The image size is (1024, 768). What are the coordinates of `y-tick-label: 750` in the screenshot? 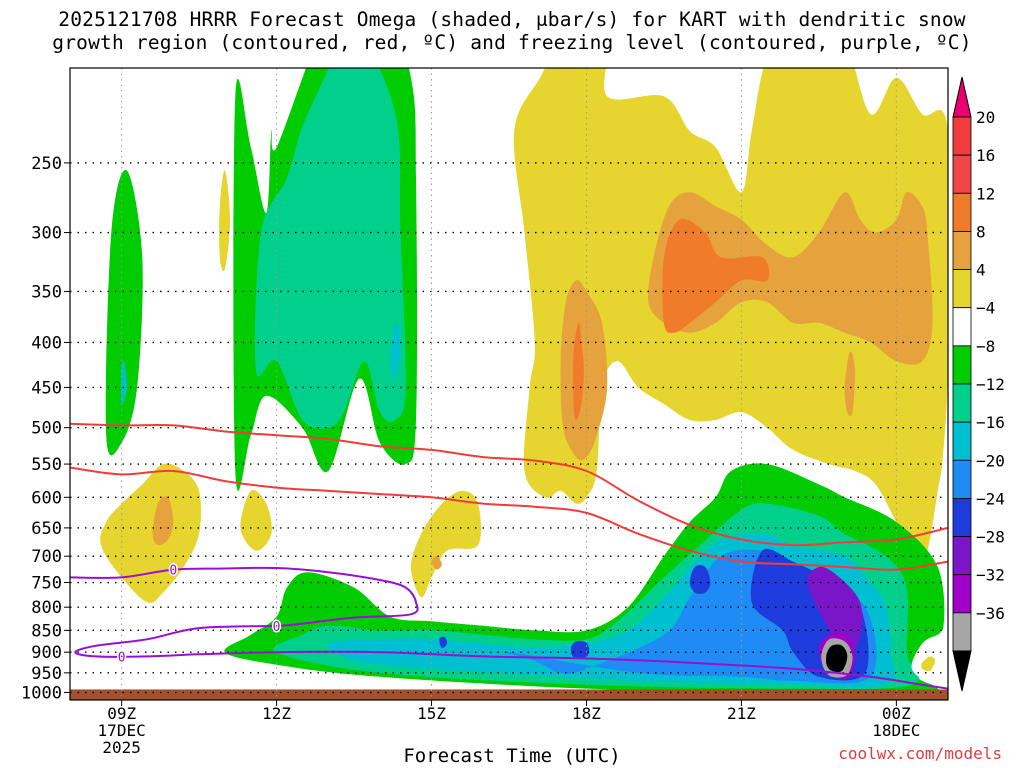 It's located at (46, 584).